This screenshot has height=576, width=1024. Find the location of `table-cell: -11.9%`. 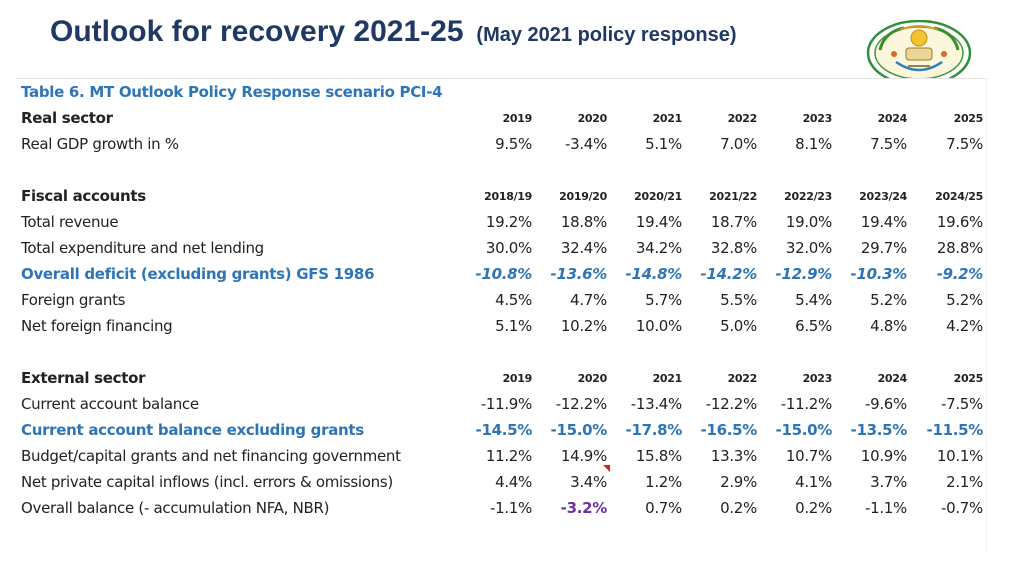

table-cell: -11.9% is located at coordinates (506, 404).